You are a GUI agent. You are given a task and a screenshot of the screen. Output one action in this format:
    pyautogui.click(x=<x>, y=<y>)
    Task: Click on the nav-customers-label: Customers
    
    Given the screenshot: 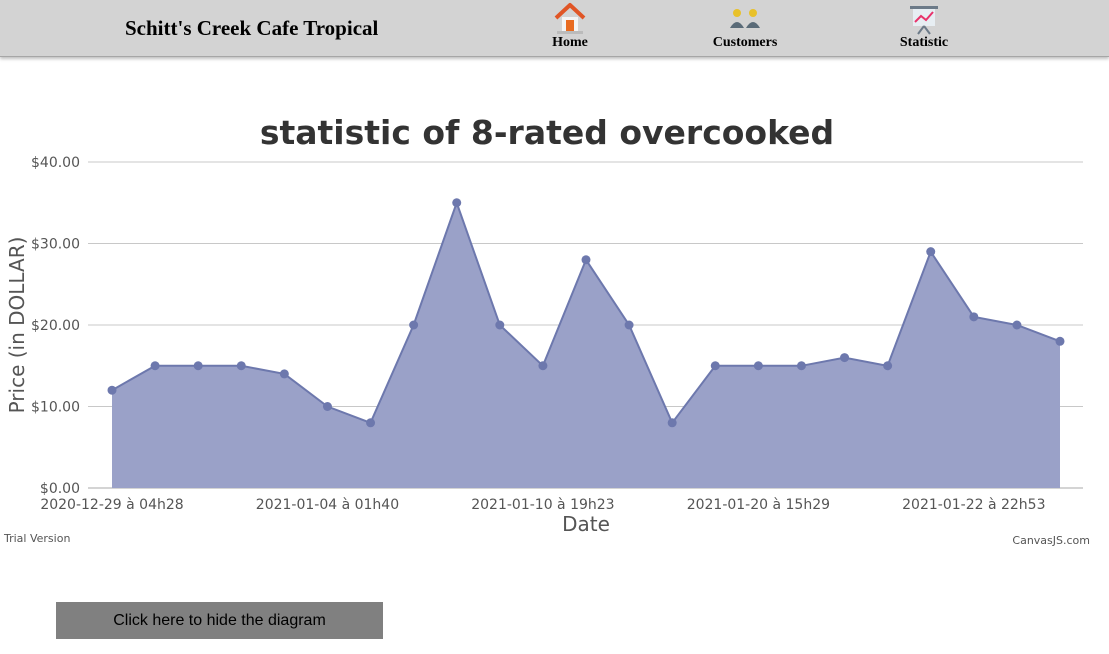 What is the action you would take?
    pyautogui.click(x=745, y=42)
    